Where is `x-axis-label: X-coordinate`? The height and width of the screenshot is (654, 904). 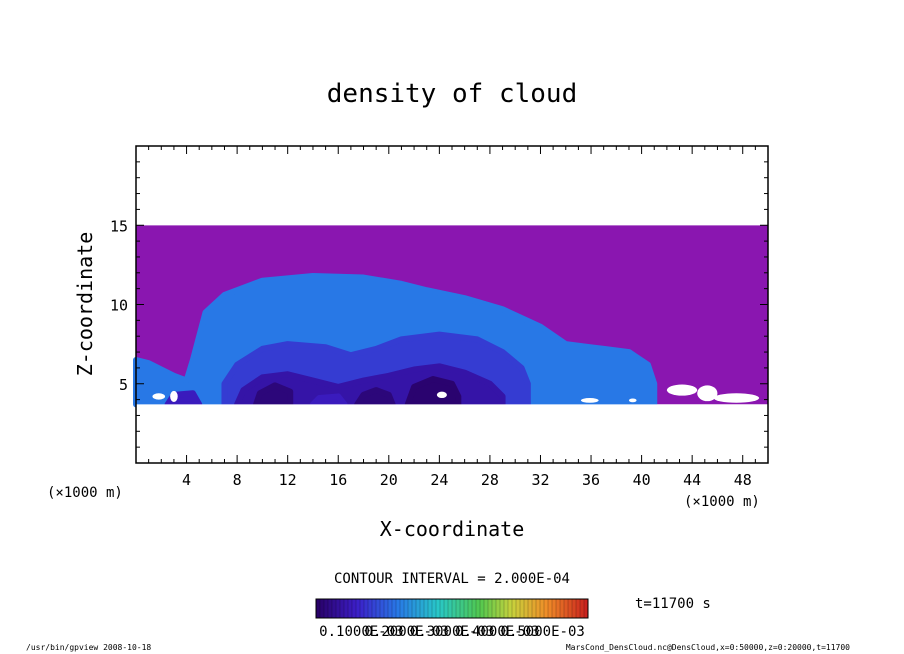 x-axis-label: X-coordinate is located at coordinates (452, 529).